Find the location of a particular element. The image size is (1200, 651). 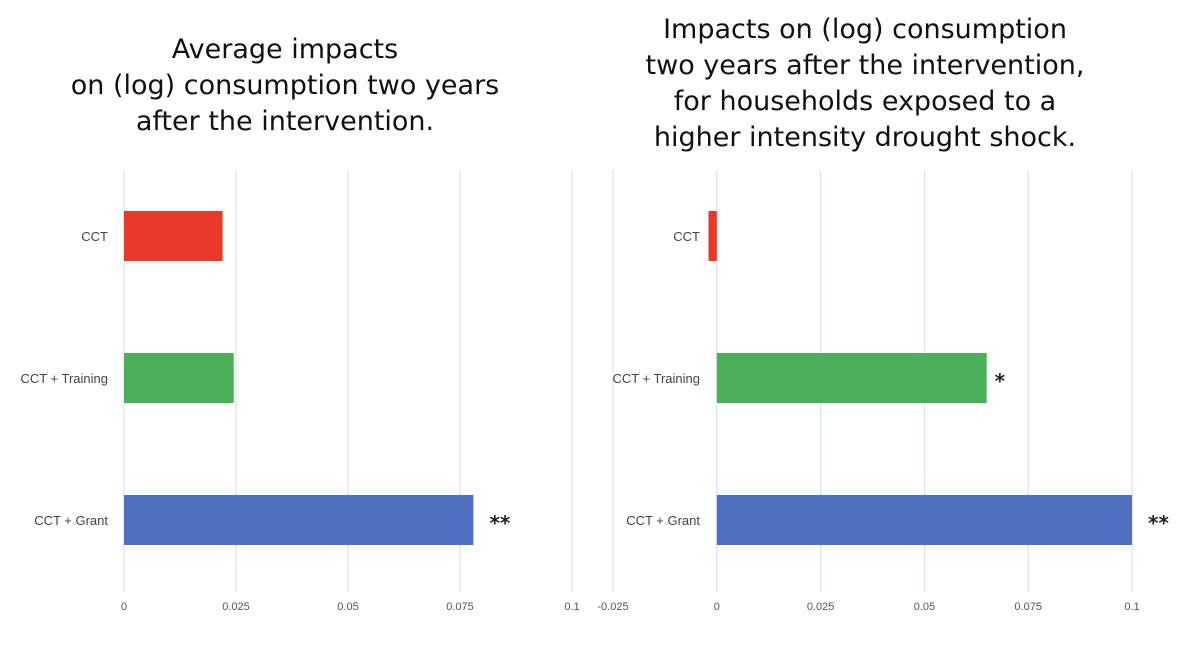

right-tick-label: 0.075 is located at coordinates (1028, 607).